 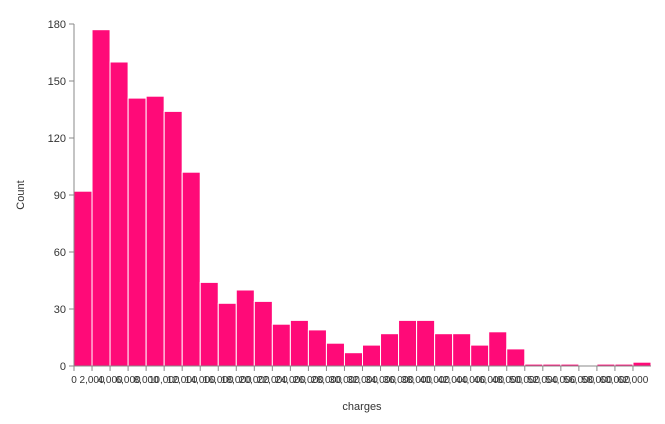 I want to click on x-tick-label: 18,000, so click(x=236, y=380).